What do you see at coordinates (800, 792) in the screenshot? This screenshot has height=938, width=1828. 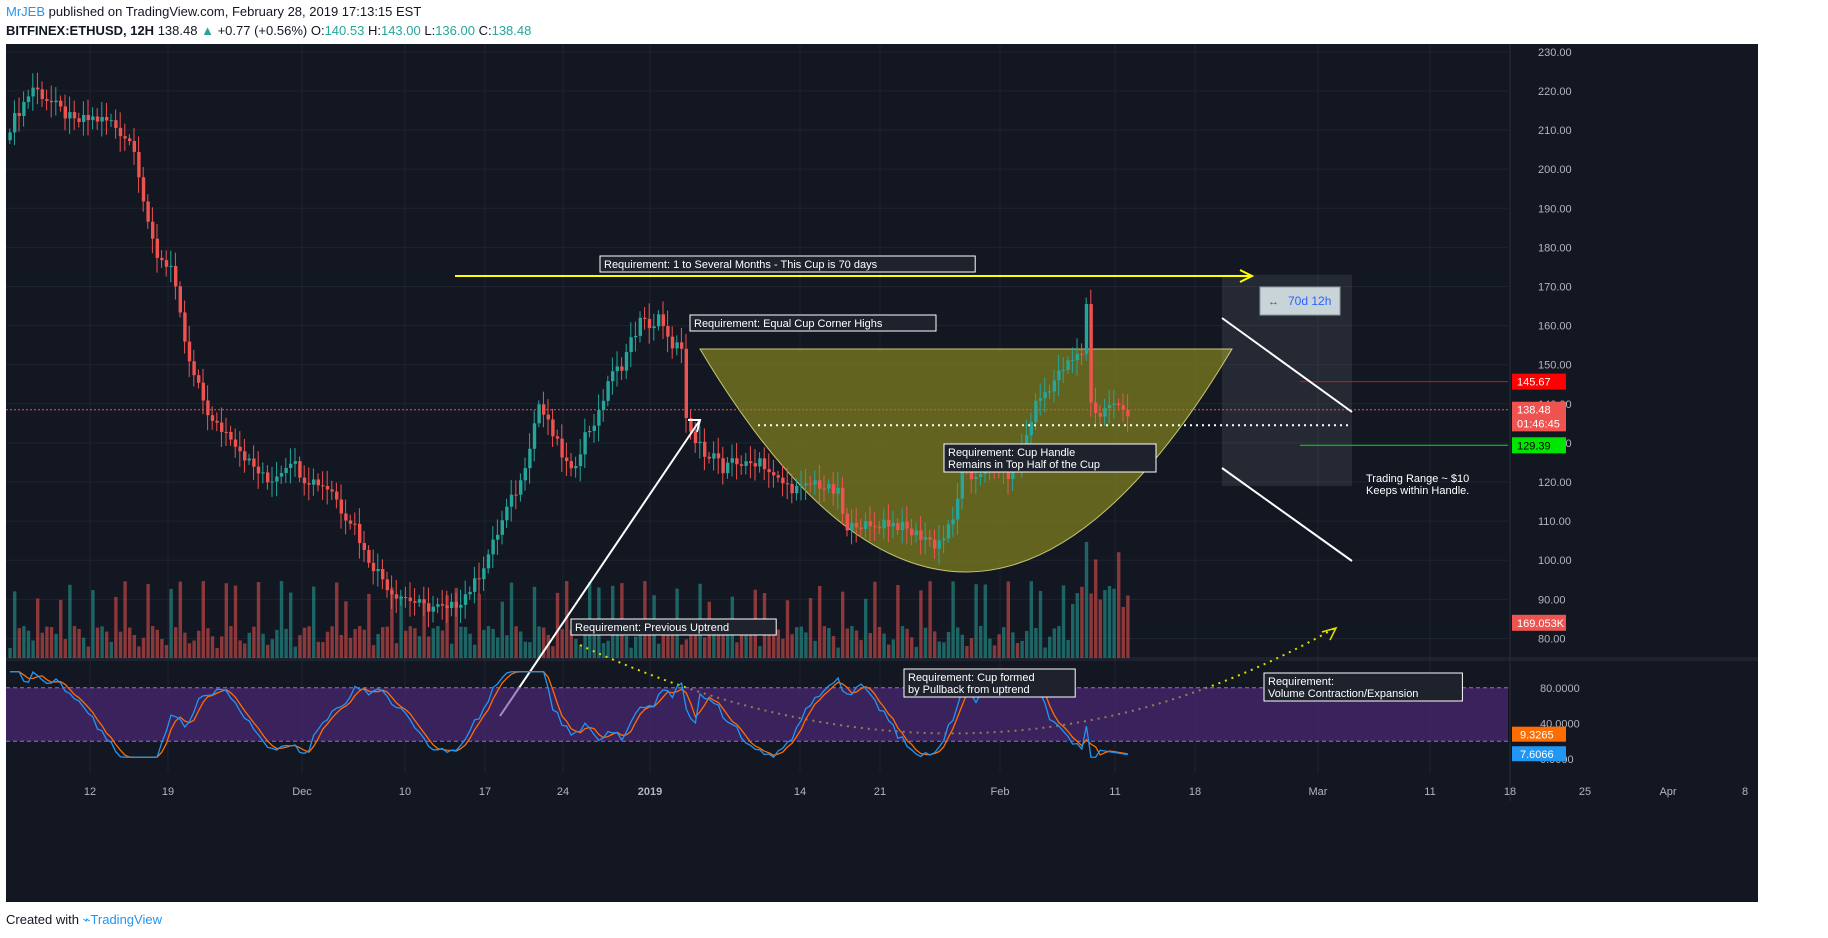 I see `time-tick-label: 14` at bounding box center [800, 792].